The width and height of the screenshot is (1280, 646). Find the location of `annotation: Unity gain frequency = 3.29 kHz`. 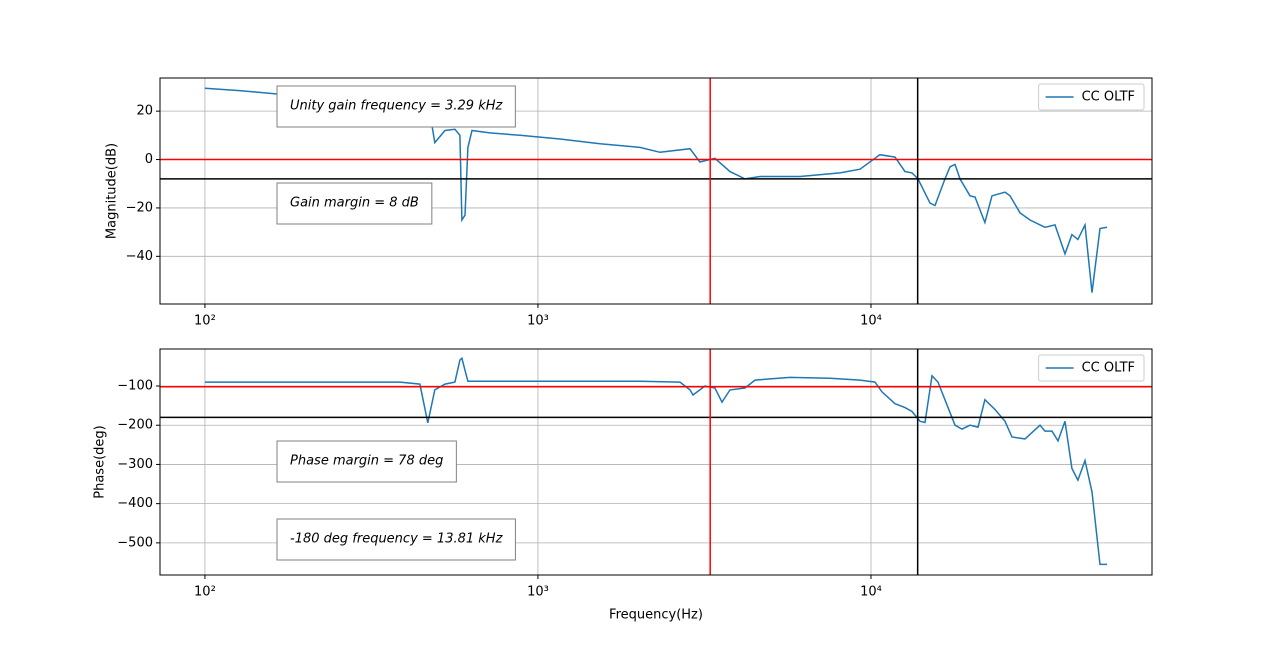

annotation: Unity gain frequency = 3.29 kHz is located at coordinates (397, 106).